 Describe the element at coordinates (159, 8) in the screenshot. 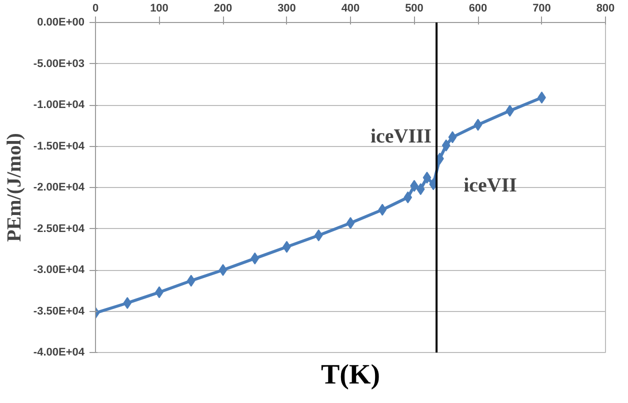

I see `x-tick-label: 100` at that location.